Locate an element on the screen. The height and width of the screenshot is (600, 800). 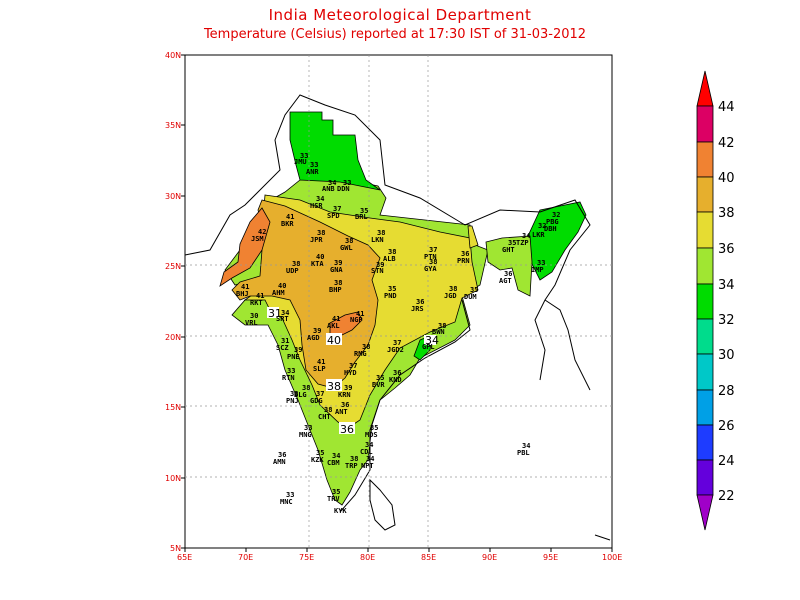
svg-text: SCZ is located at coordinates (282, 348).